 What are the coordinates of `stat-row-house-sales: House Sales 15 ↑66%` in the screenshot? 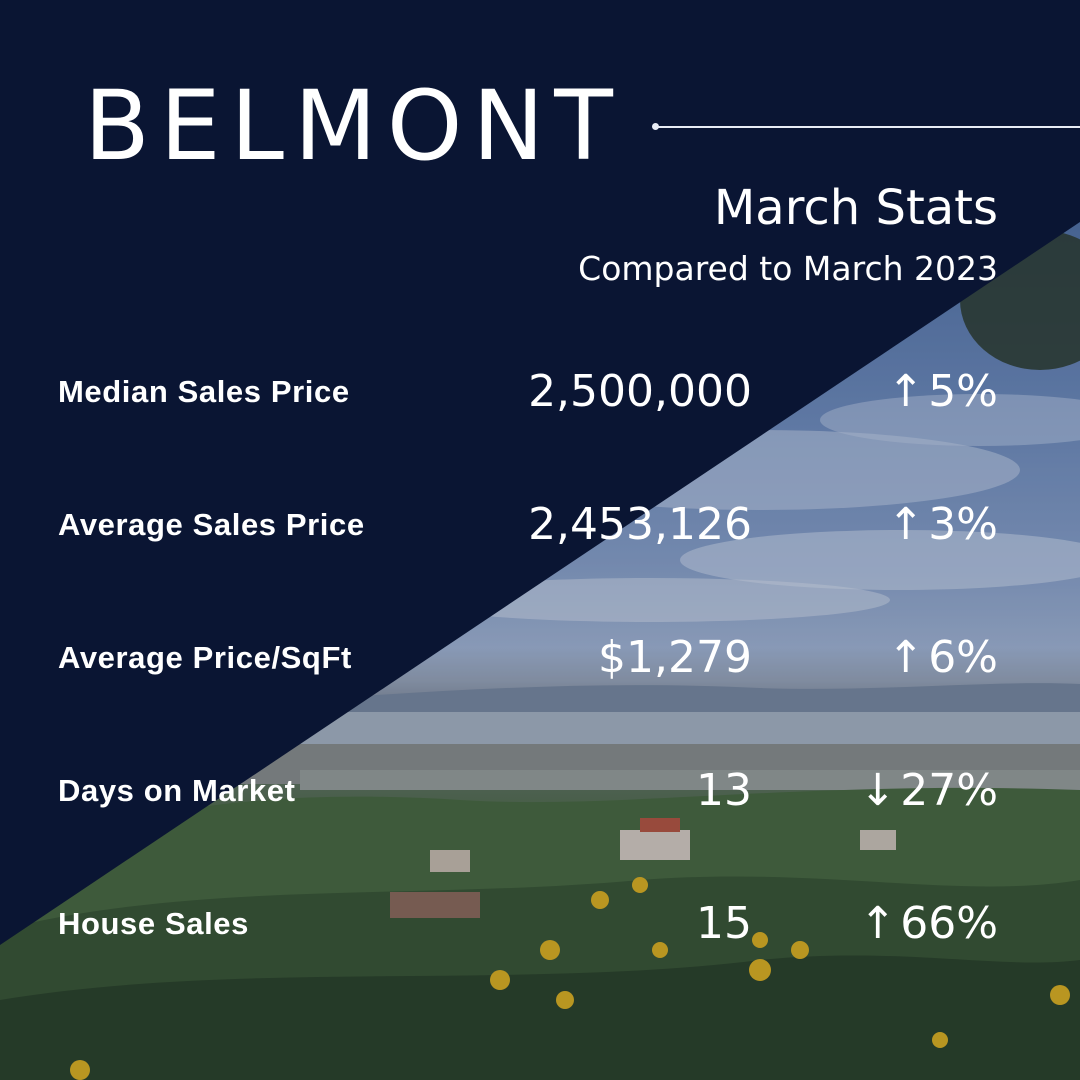 It's located at (540, 931).